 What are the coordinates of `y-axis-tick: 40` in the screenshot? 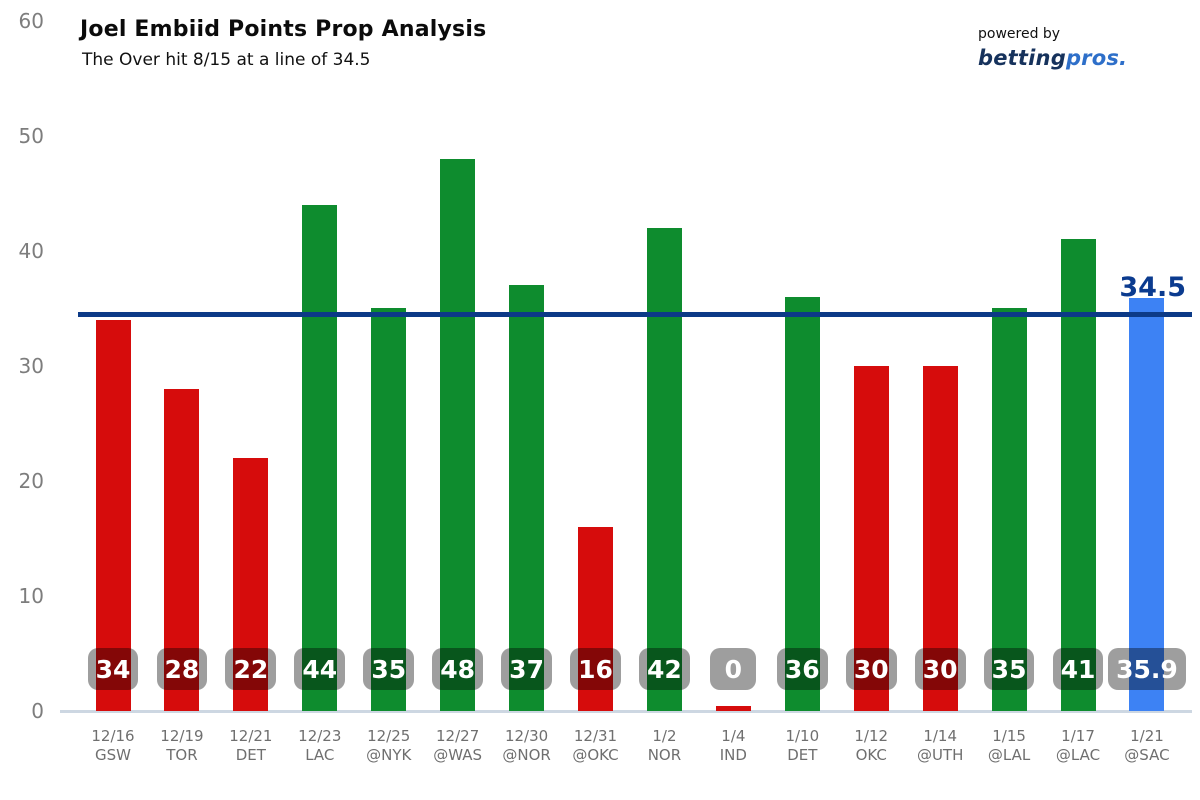 It's located at (31, 251).